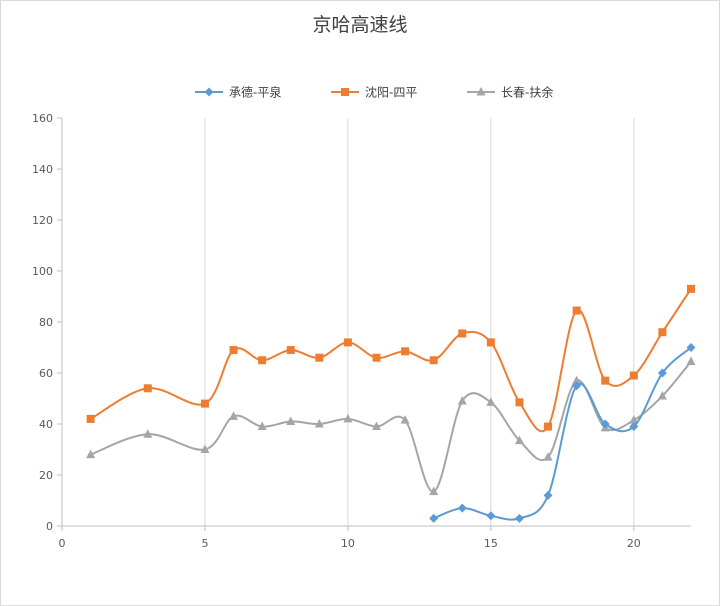  I want to click on y-tick-label: 140, so click(42, 169).